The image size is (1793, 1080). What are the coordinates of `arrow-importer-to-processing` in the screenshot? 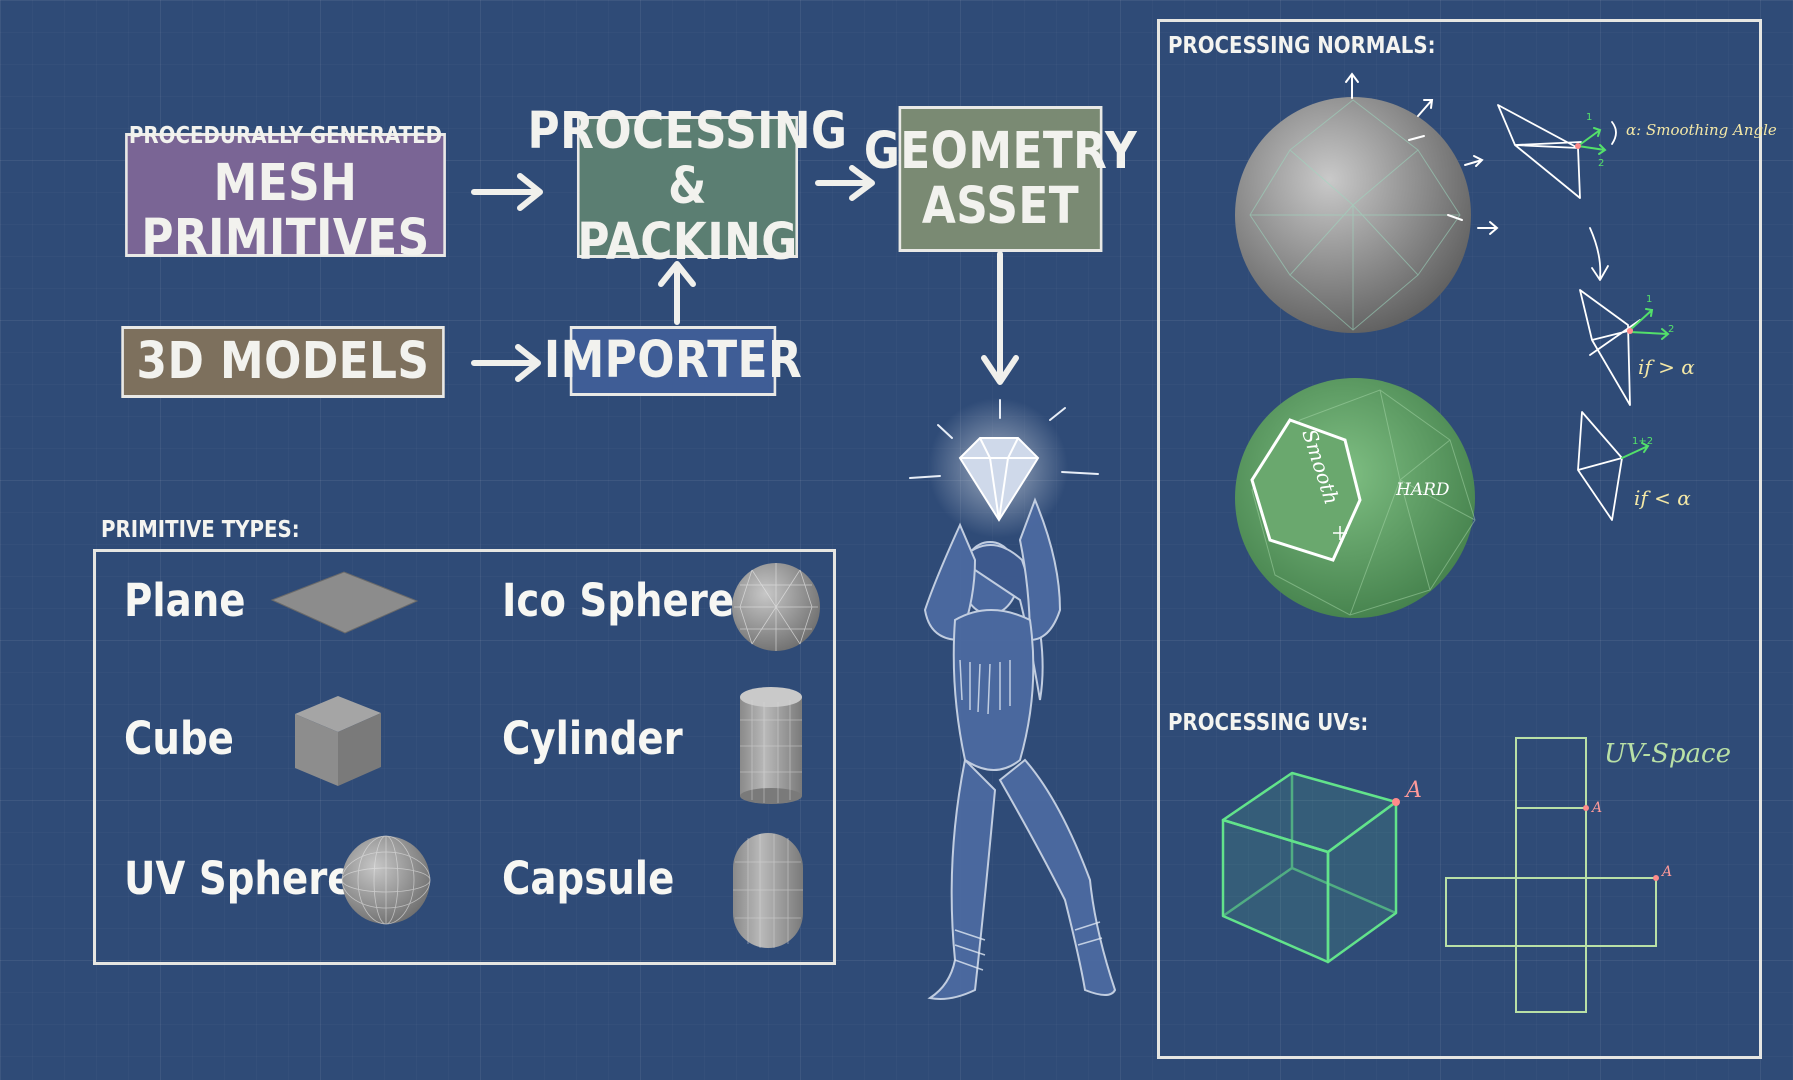 It's located at (677, 293).